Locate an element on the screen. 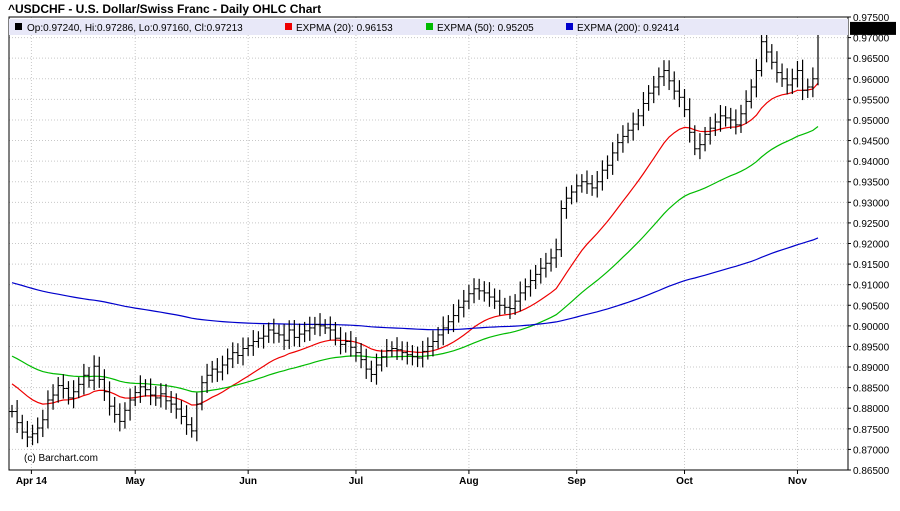 The height and width of the screenshot is (511, 900). ema200-legend-text: EXPMA (200): 0.92414 is located at coordinates (628, 28).